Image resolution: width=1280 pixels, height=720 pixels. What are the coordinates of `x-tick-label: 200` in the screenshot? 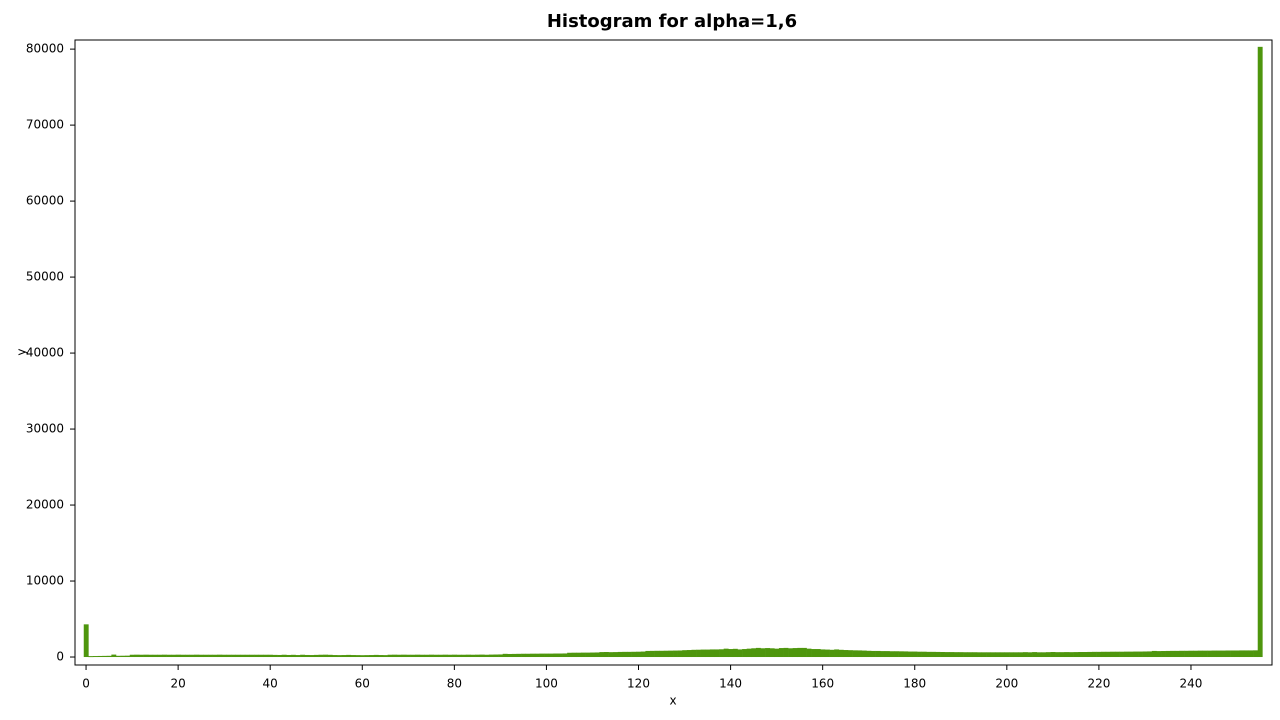 It's located at (1006, 684).